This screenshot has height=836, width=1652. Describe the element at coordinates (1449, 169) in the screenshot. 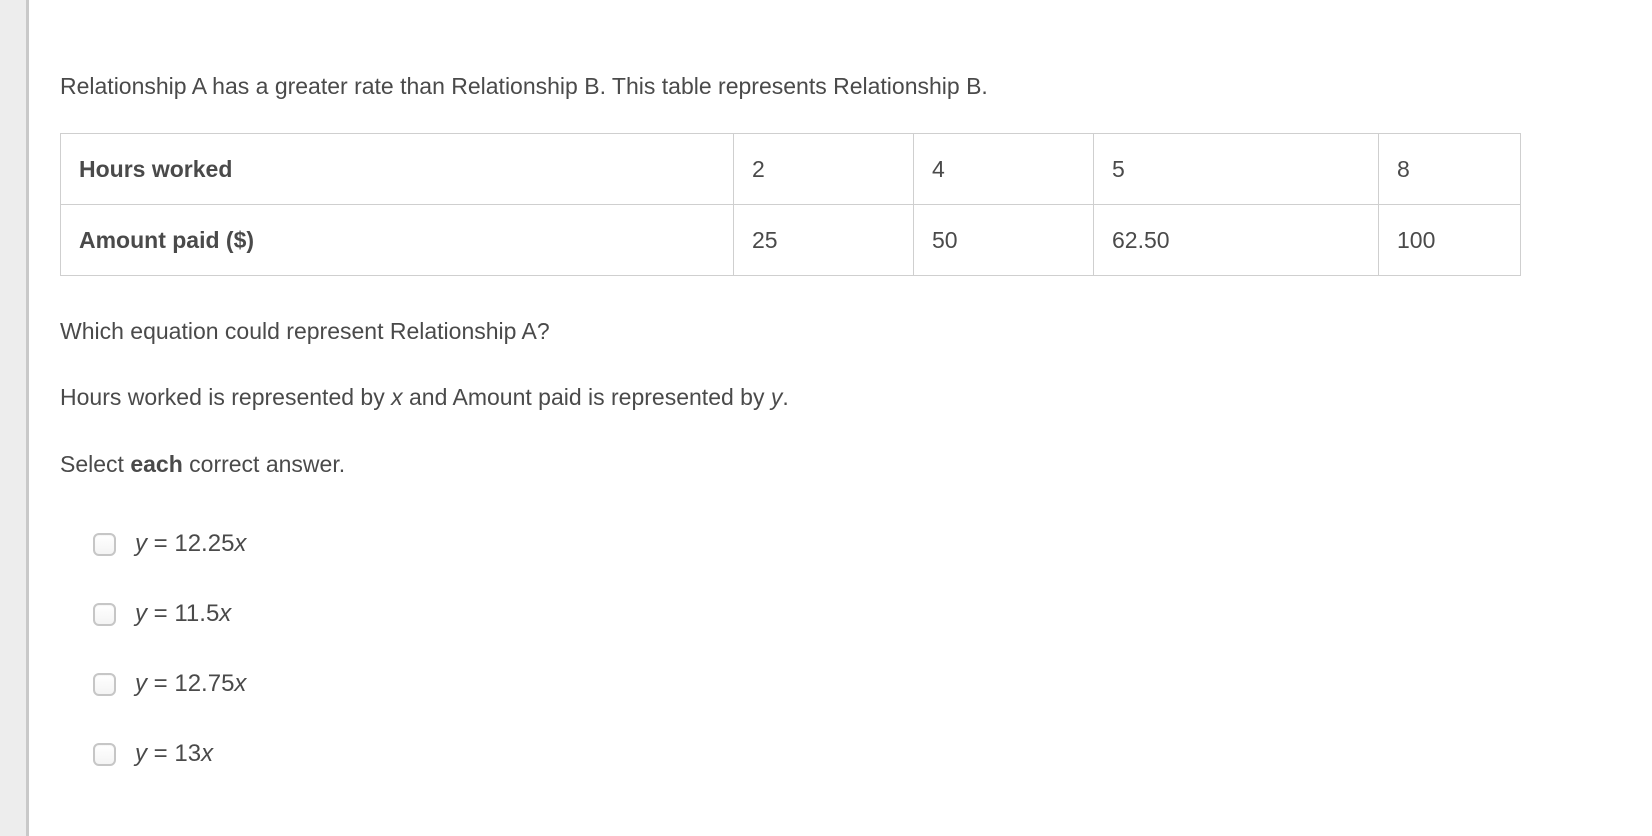

I see `table-cell: 8` at that location.